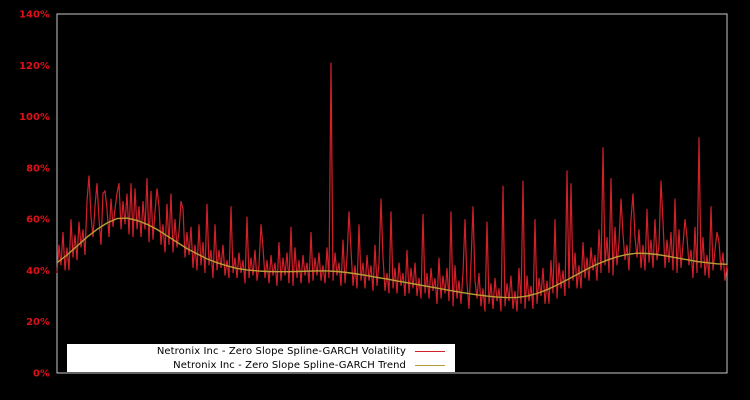 This screenshot has height=400, width=750. Describe the element at coordinates (38, 168) in the screenshot. I see `y-axis-tick-label: 80%` at that location.